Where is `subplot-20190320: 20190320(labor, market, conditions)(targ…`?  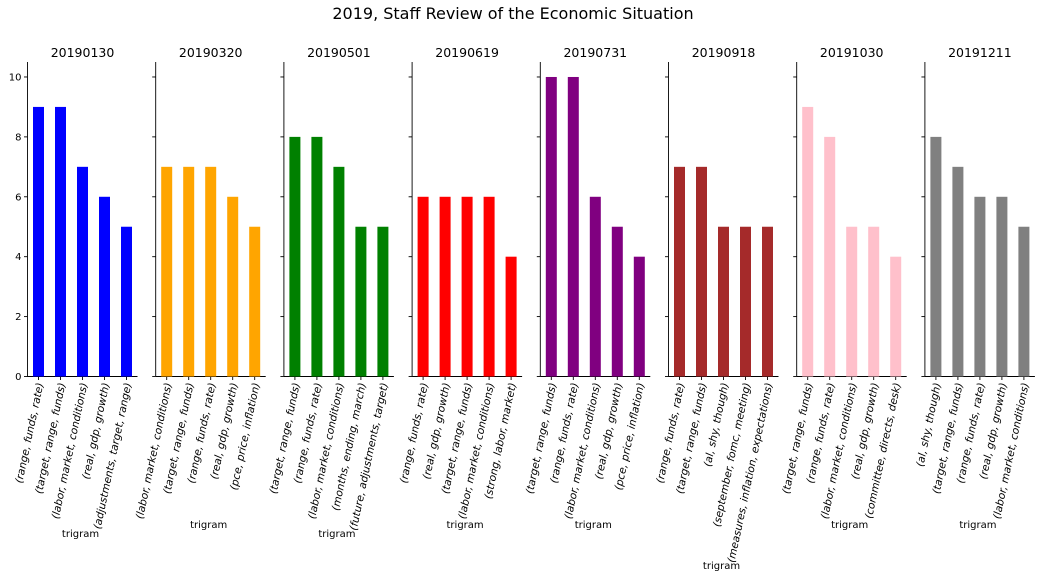
subplot-20190320: 20190320(labor, market, conditions)(targ… is located at coordinates (200, 288).